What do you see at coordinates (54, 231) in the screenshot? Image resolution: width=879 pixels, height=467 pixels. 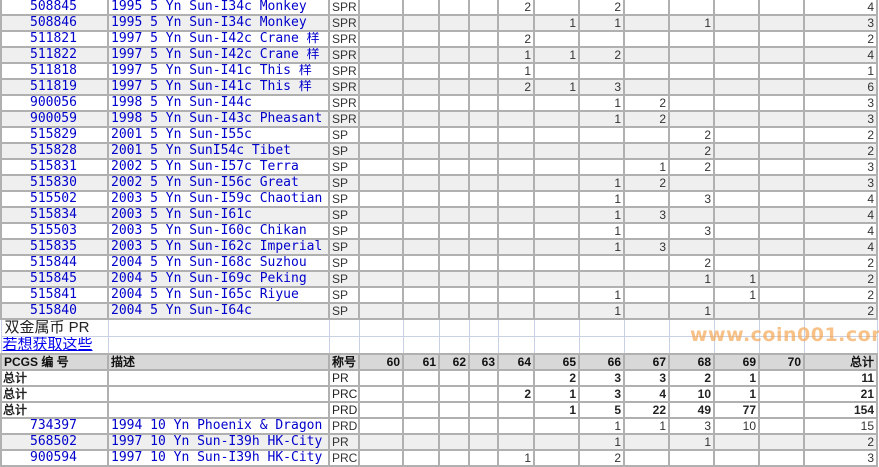 I see `pcgs-id-link: 515503` at bounding box center [54, 231].